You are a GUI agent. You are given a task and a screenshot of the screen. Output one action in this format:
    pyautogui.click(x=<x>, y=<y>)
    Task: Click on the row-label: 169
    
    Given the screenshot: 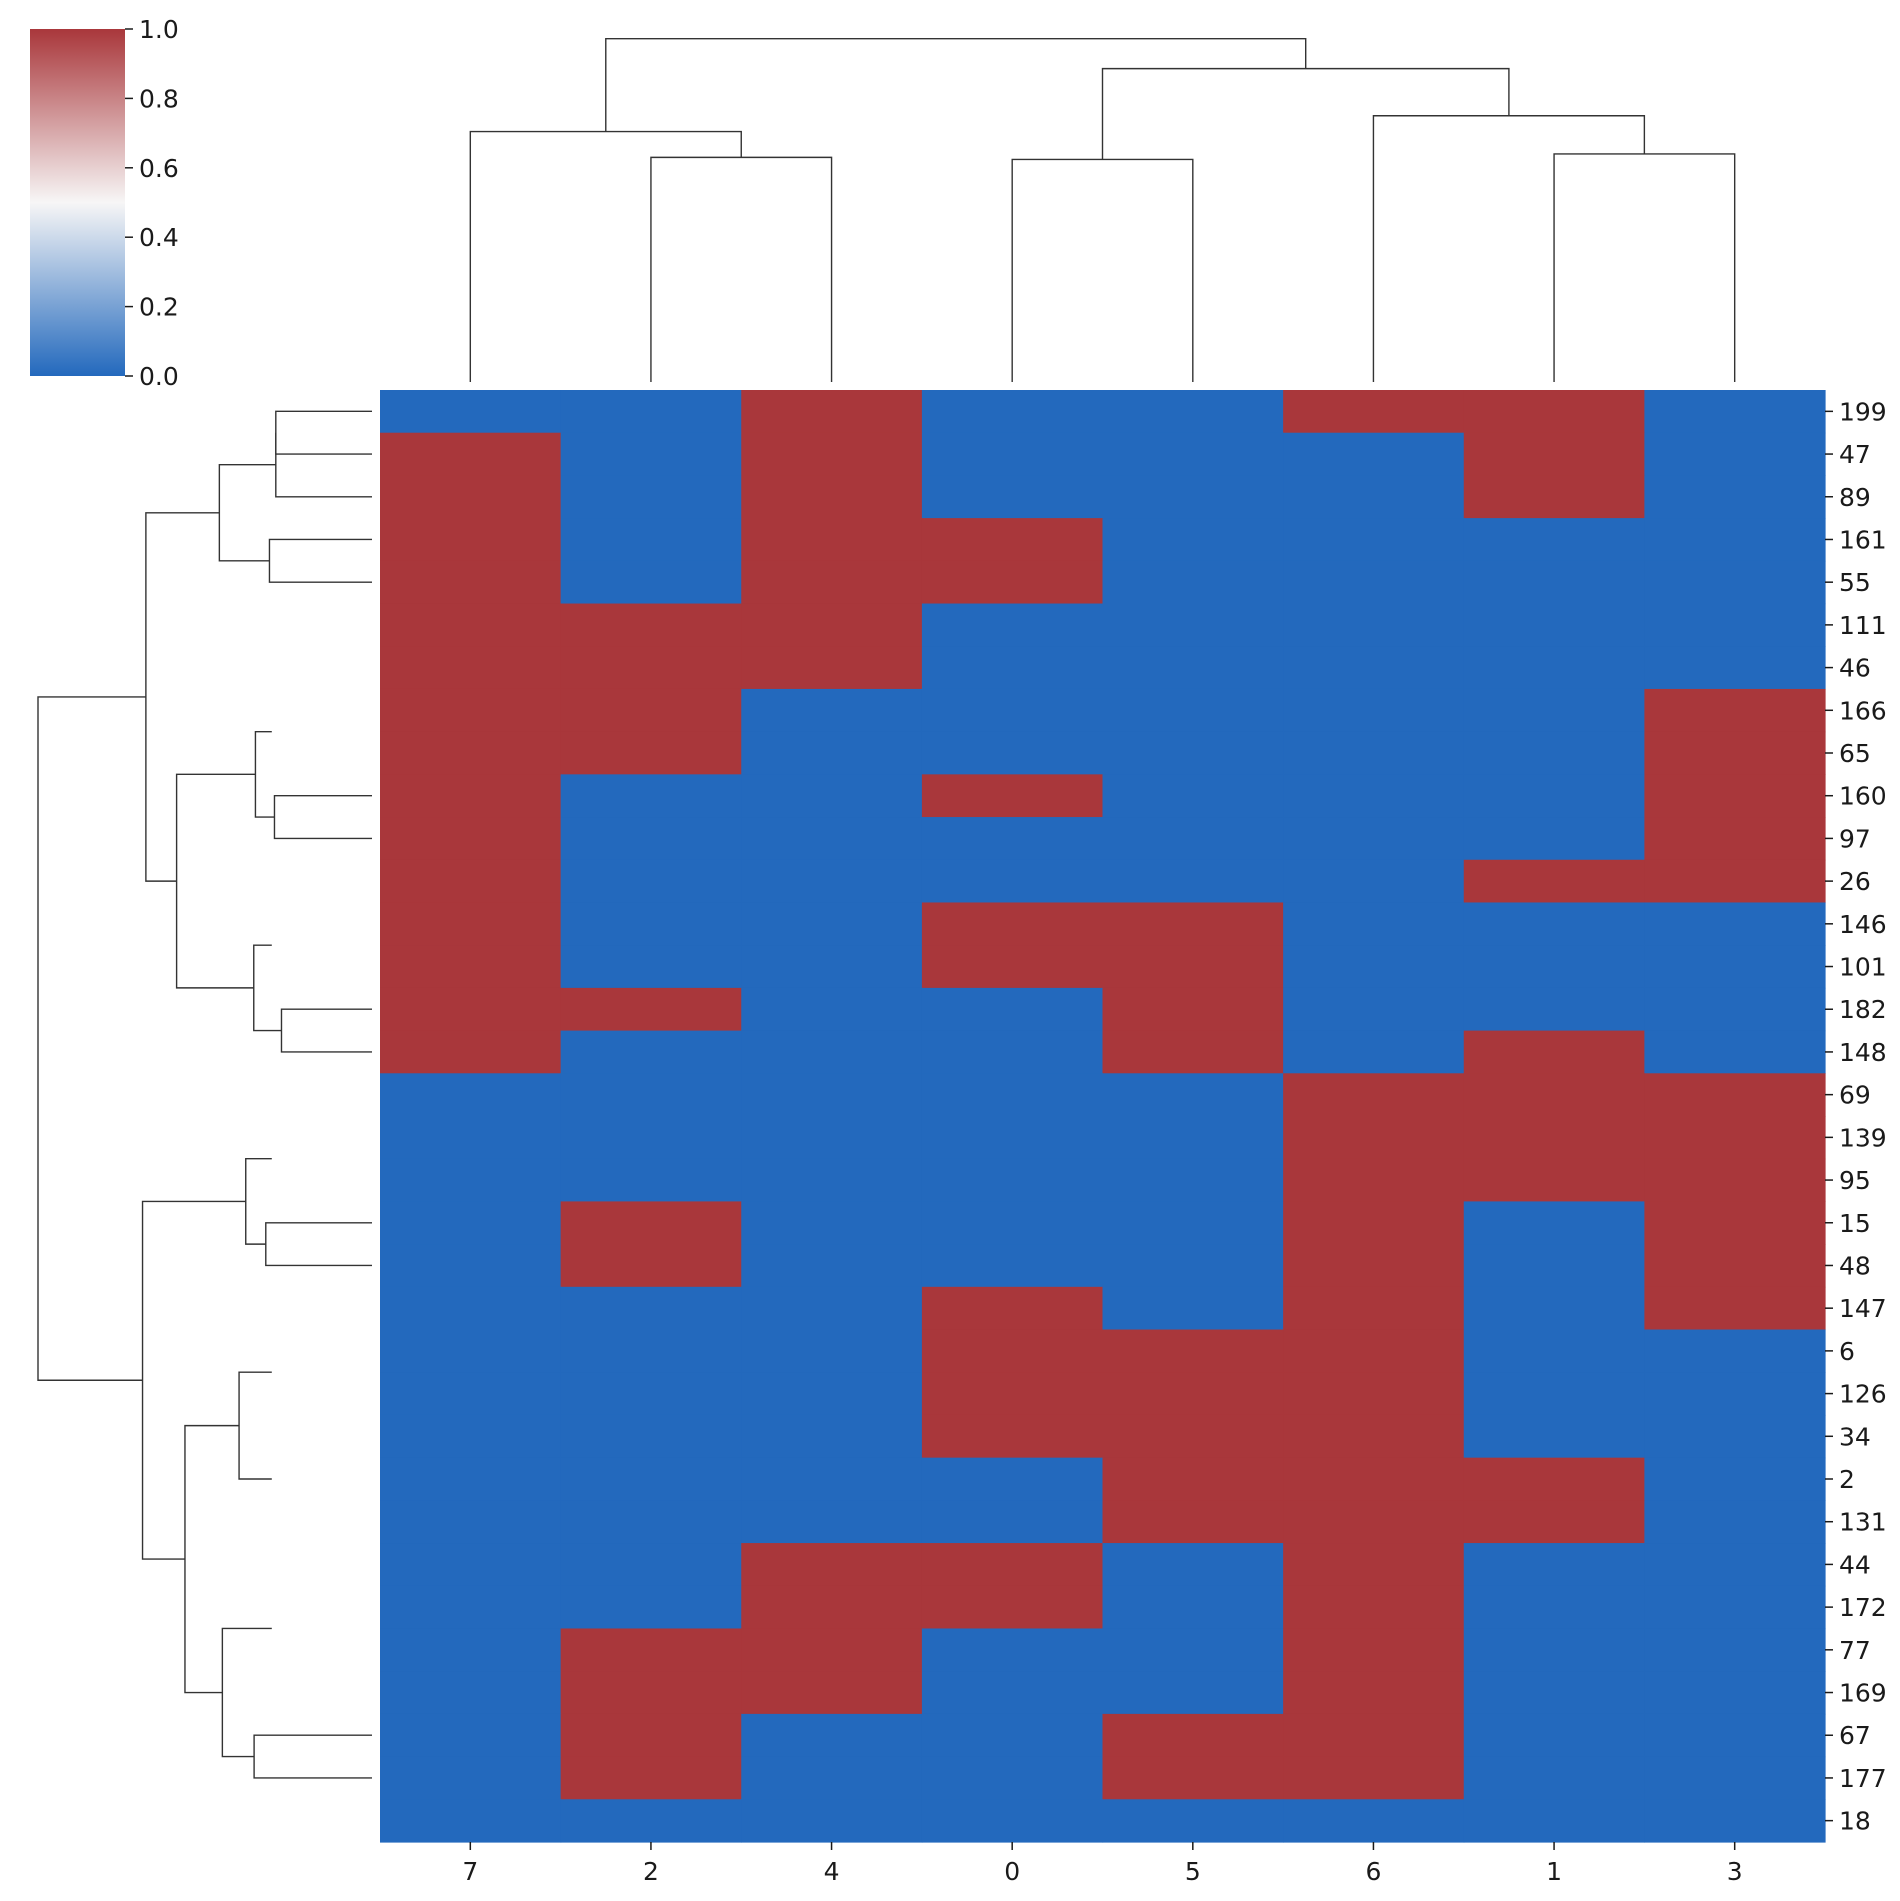 What is the action you would take?
    pyautogui.click(x=1863, y=1693)
    